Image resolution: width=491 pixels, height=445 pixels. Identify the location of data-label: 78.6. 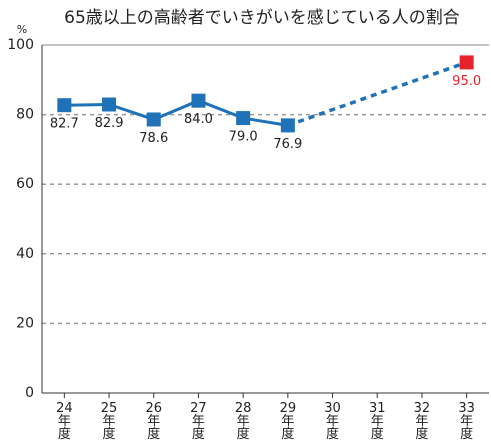
(153, 138).